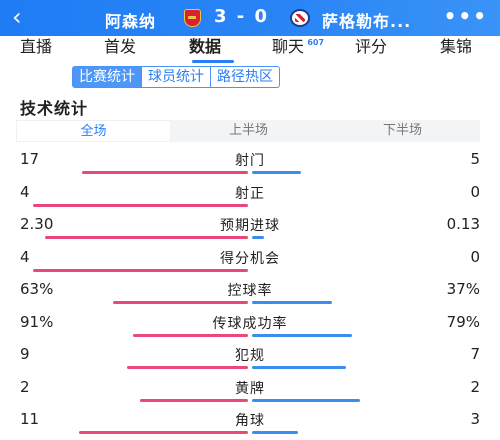  I want to click on stat-home-value: 63%, so click(37, 289).